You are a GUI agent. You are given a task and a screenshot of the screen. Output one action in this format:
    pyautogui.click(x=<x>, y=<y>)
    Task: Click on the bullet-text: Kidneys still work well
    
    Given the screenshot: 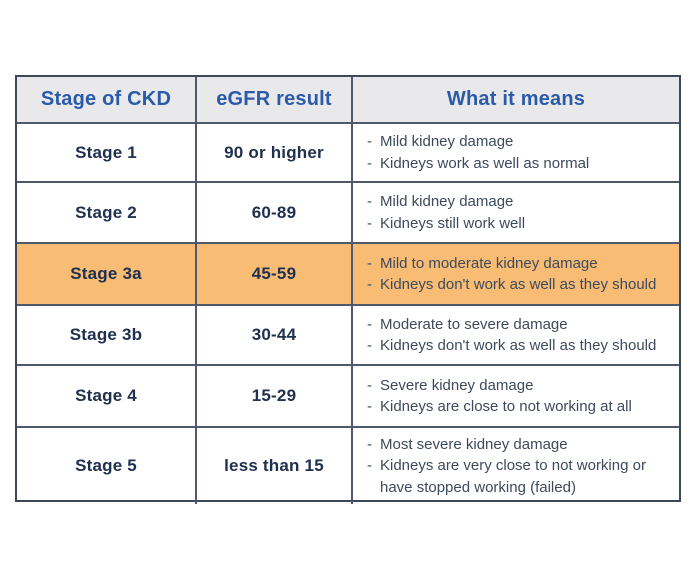 What is the action you would take?
    pyautogui.click(x=453, y=223)
    